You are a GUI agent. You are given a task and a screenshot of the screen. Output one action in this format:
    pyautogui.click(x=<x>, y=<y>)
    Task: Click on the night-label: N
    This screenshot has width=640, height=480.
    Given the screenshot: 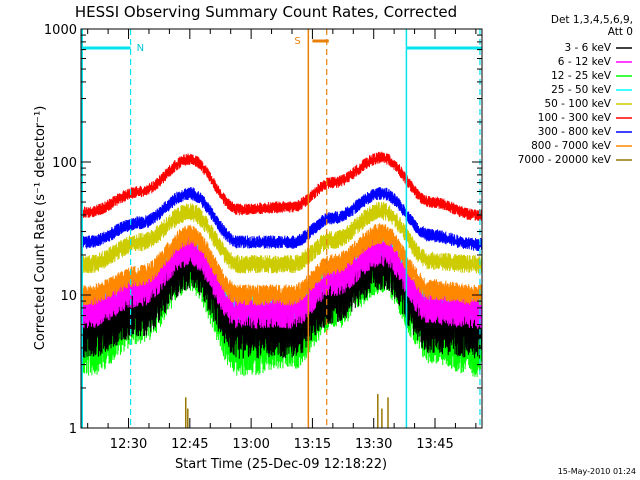 What is the action you would take?
    pyautogui.click(x=140, y=48)
    